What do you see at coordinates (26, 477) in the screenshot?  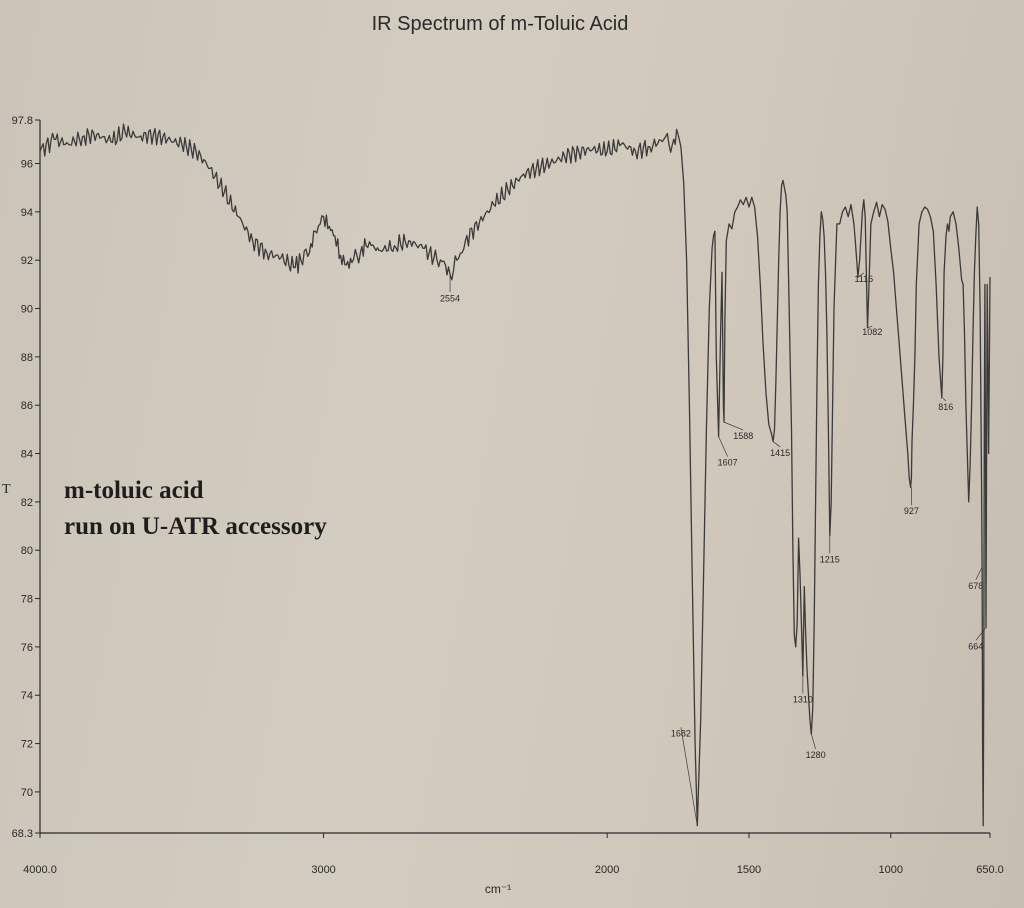 I see `y-ticks: 97.8 96 94 92 90 88 86 84 82 80 78 76 74 72 70 68.3` at bounding box center [26, 477].